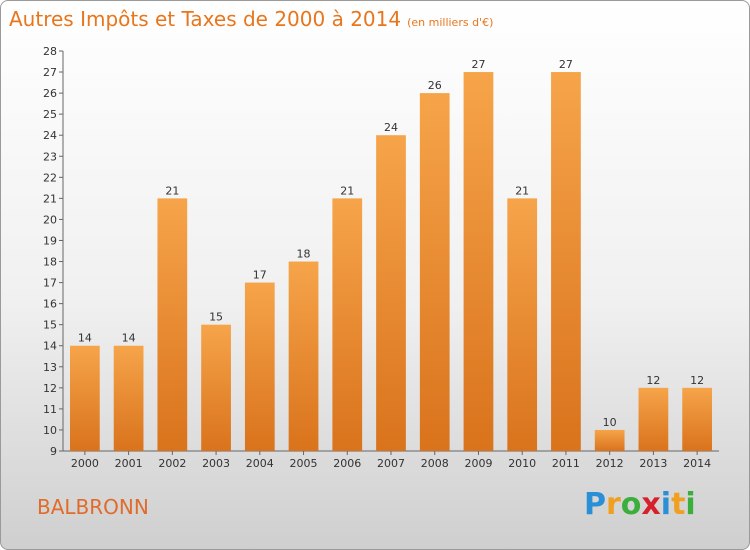 The image size is (750, 550). What do you see at coordinates (50, 114) in the screenshot?
I see `y-tick-label: 25` at bounding box center [50, 114].